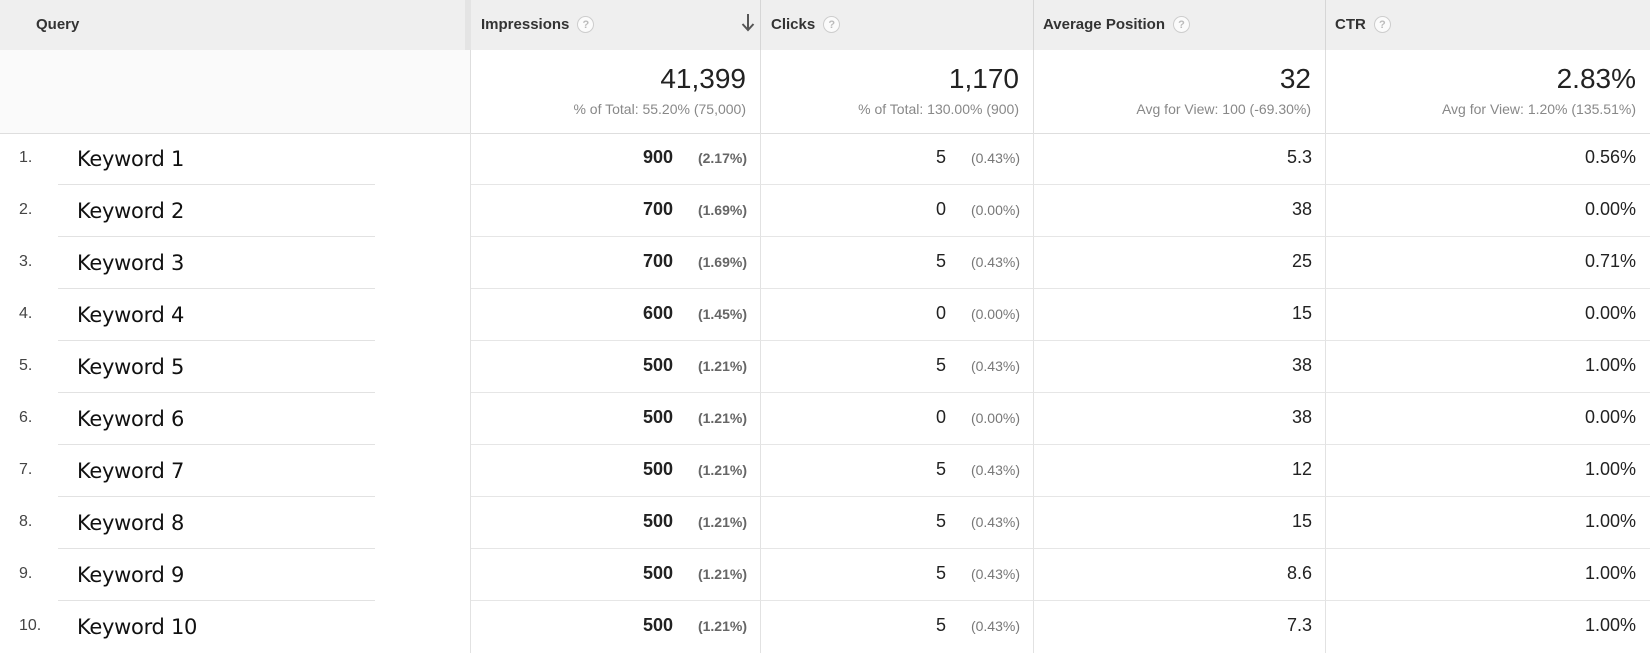 This screenshot has width=1650, height=657. What do you see at coordinates (1301, 417) in the screenshot?
I see `average-position-value: 38` at bounding box center [1301, 417].